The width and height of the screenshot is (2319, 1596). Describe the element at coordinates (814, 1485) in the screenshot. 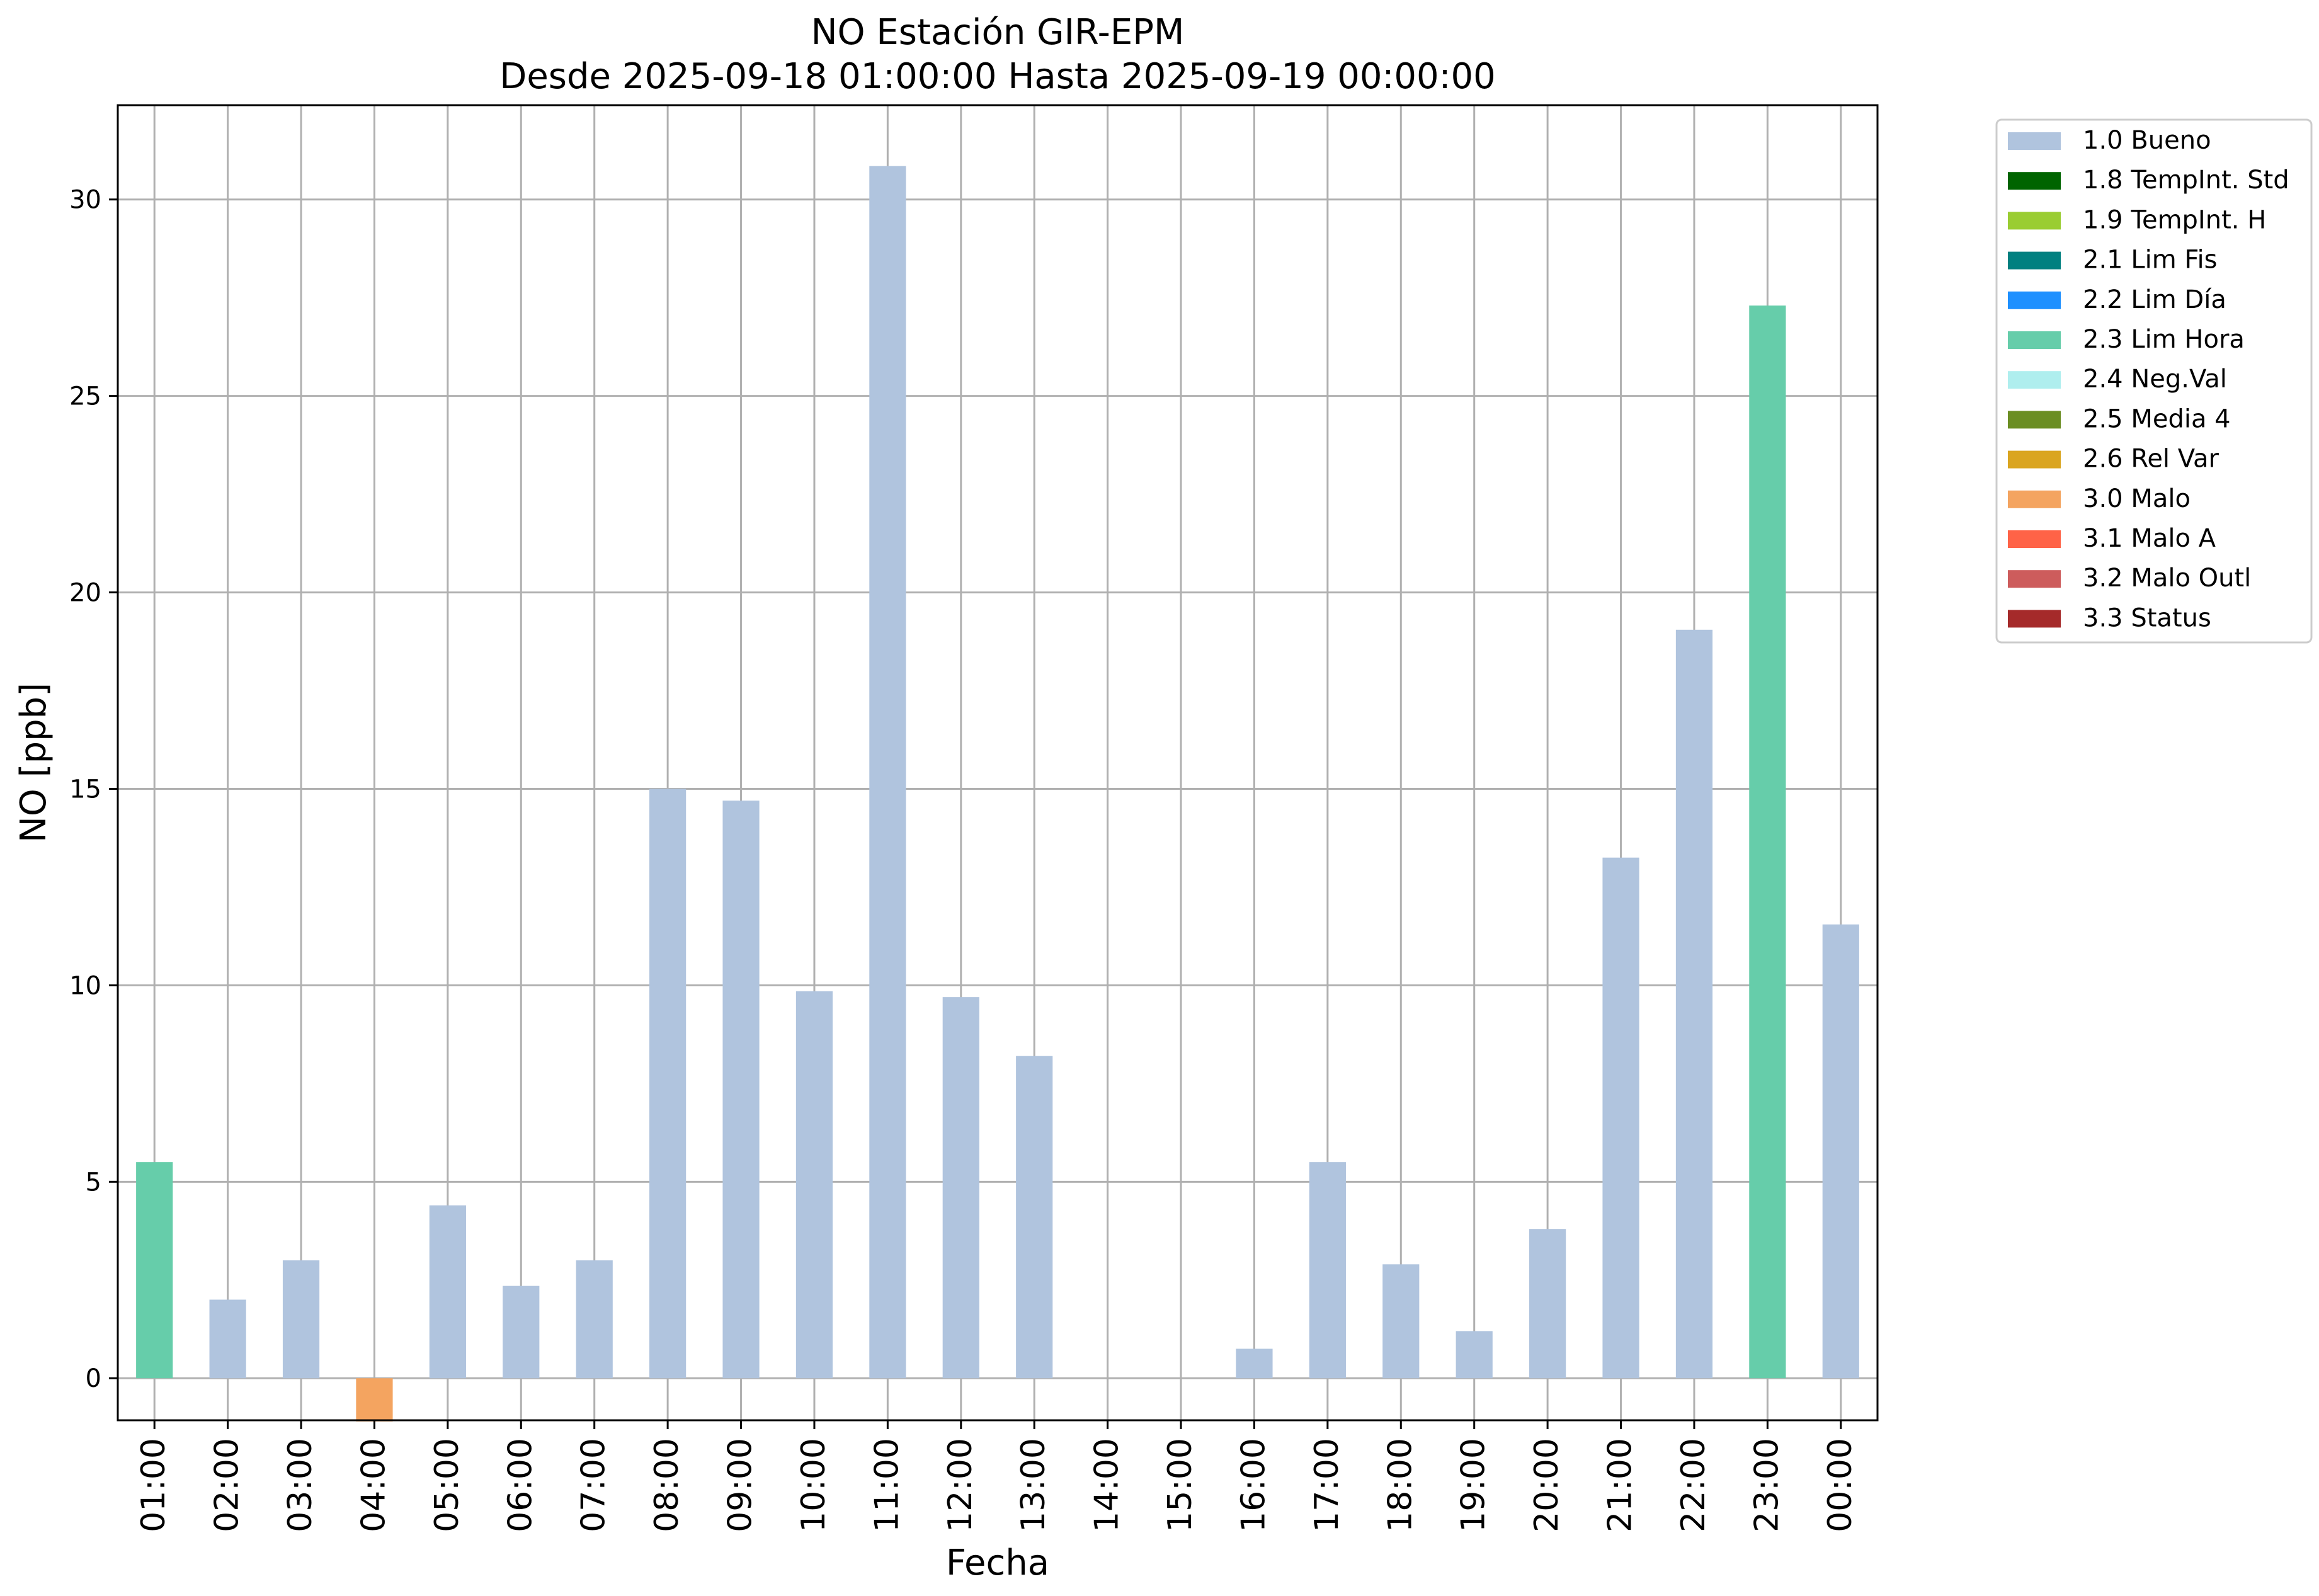

I see `x-tick-label: 10:00` at that location.